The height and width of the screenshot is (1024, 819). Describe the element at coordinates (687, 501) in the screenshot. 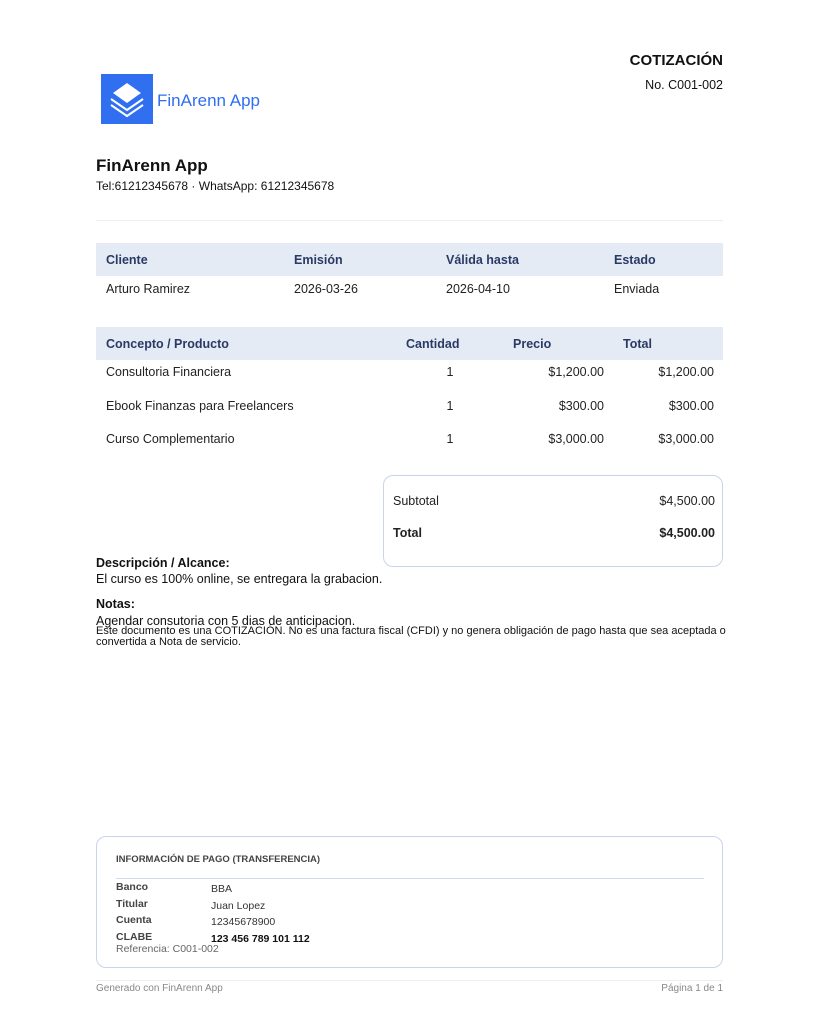

I see `subtotal-value: $4,500.00` at that location.